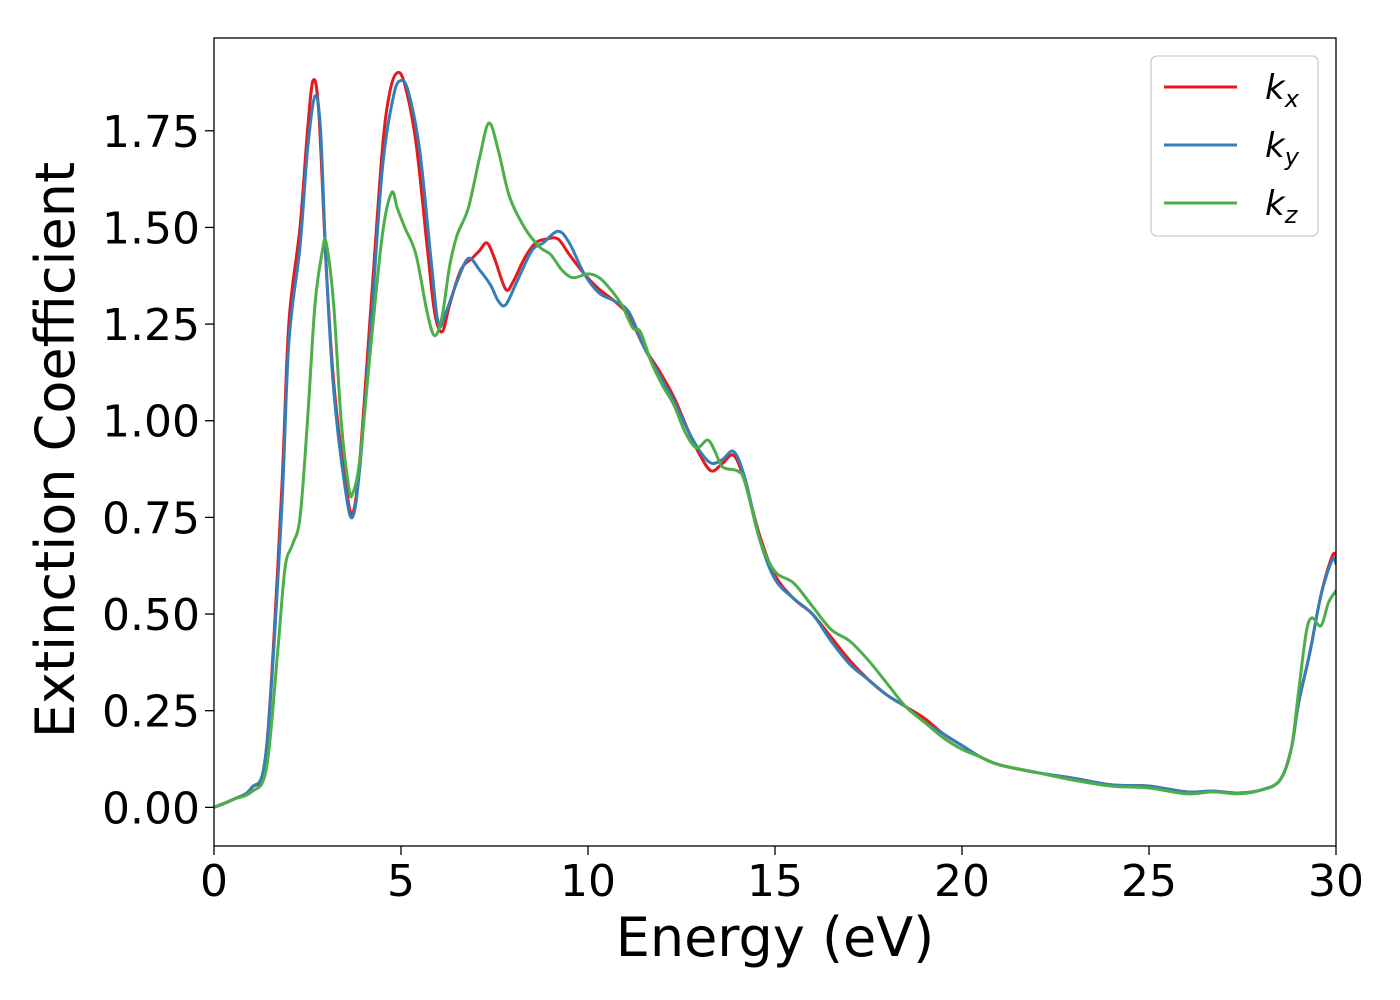  Describe the element at coordinates (1149, 881) in the screenshot. I see `x-tick-label: 25` at that location.